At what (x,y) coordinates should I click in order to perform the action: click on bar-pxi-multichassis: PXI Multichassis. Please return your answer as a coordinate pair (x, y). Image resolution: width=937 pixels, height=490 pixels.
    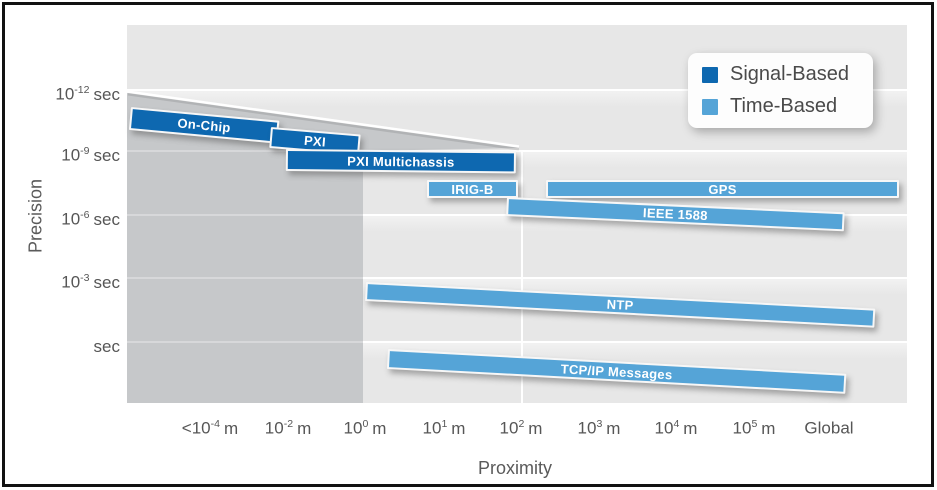
    Looking at the image, I should click on (400, 161).